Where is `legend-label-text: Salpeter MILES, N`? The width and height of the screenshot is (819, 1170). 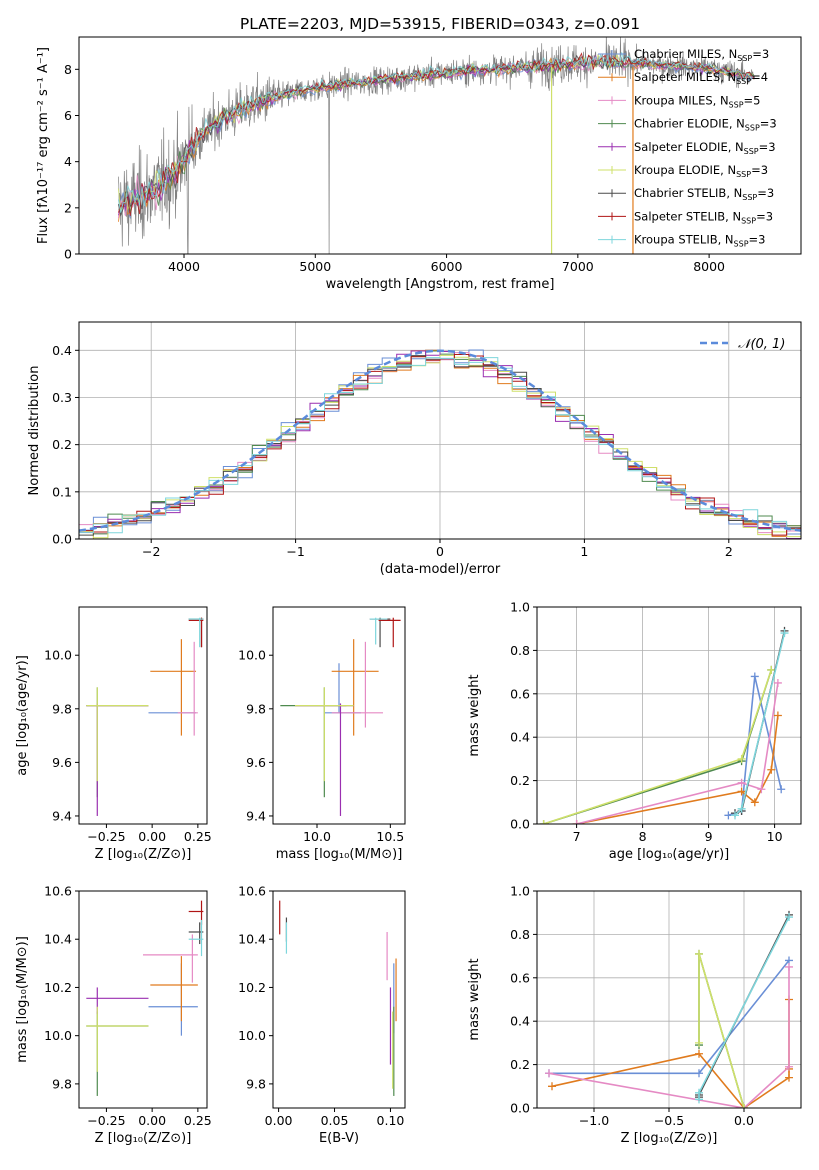
legend-label-text: Salpeter MILES, N is located at coordinates (685, 77).